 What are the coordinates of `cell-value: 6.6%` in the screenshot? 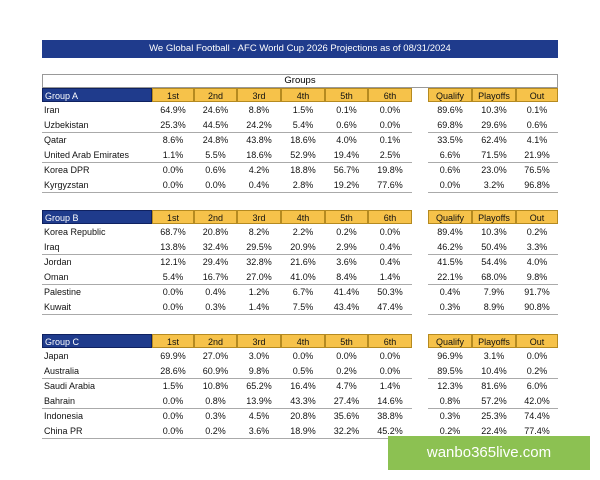 It's located at (450, 155).